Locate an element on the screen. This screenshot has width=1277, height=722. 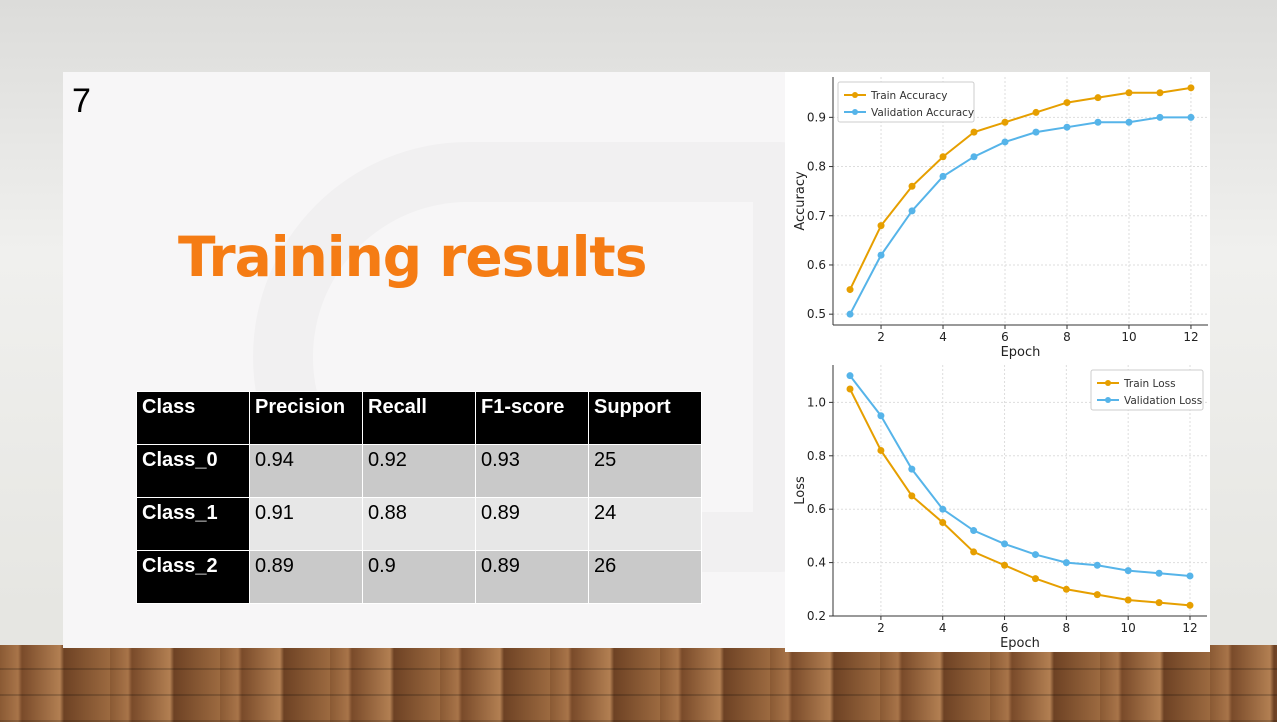
legend-box is located at coordinates (906, 102).